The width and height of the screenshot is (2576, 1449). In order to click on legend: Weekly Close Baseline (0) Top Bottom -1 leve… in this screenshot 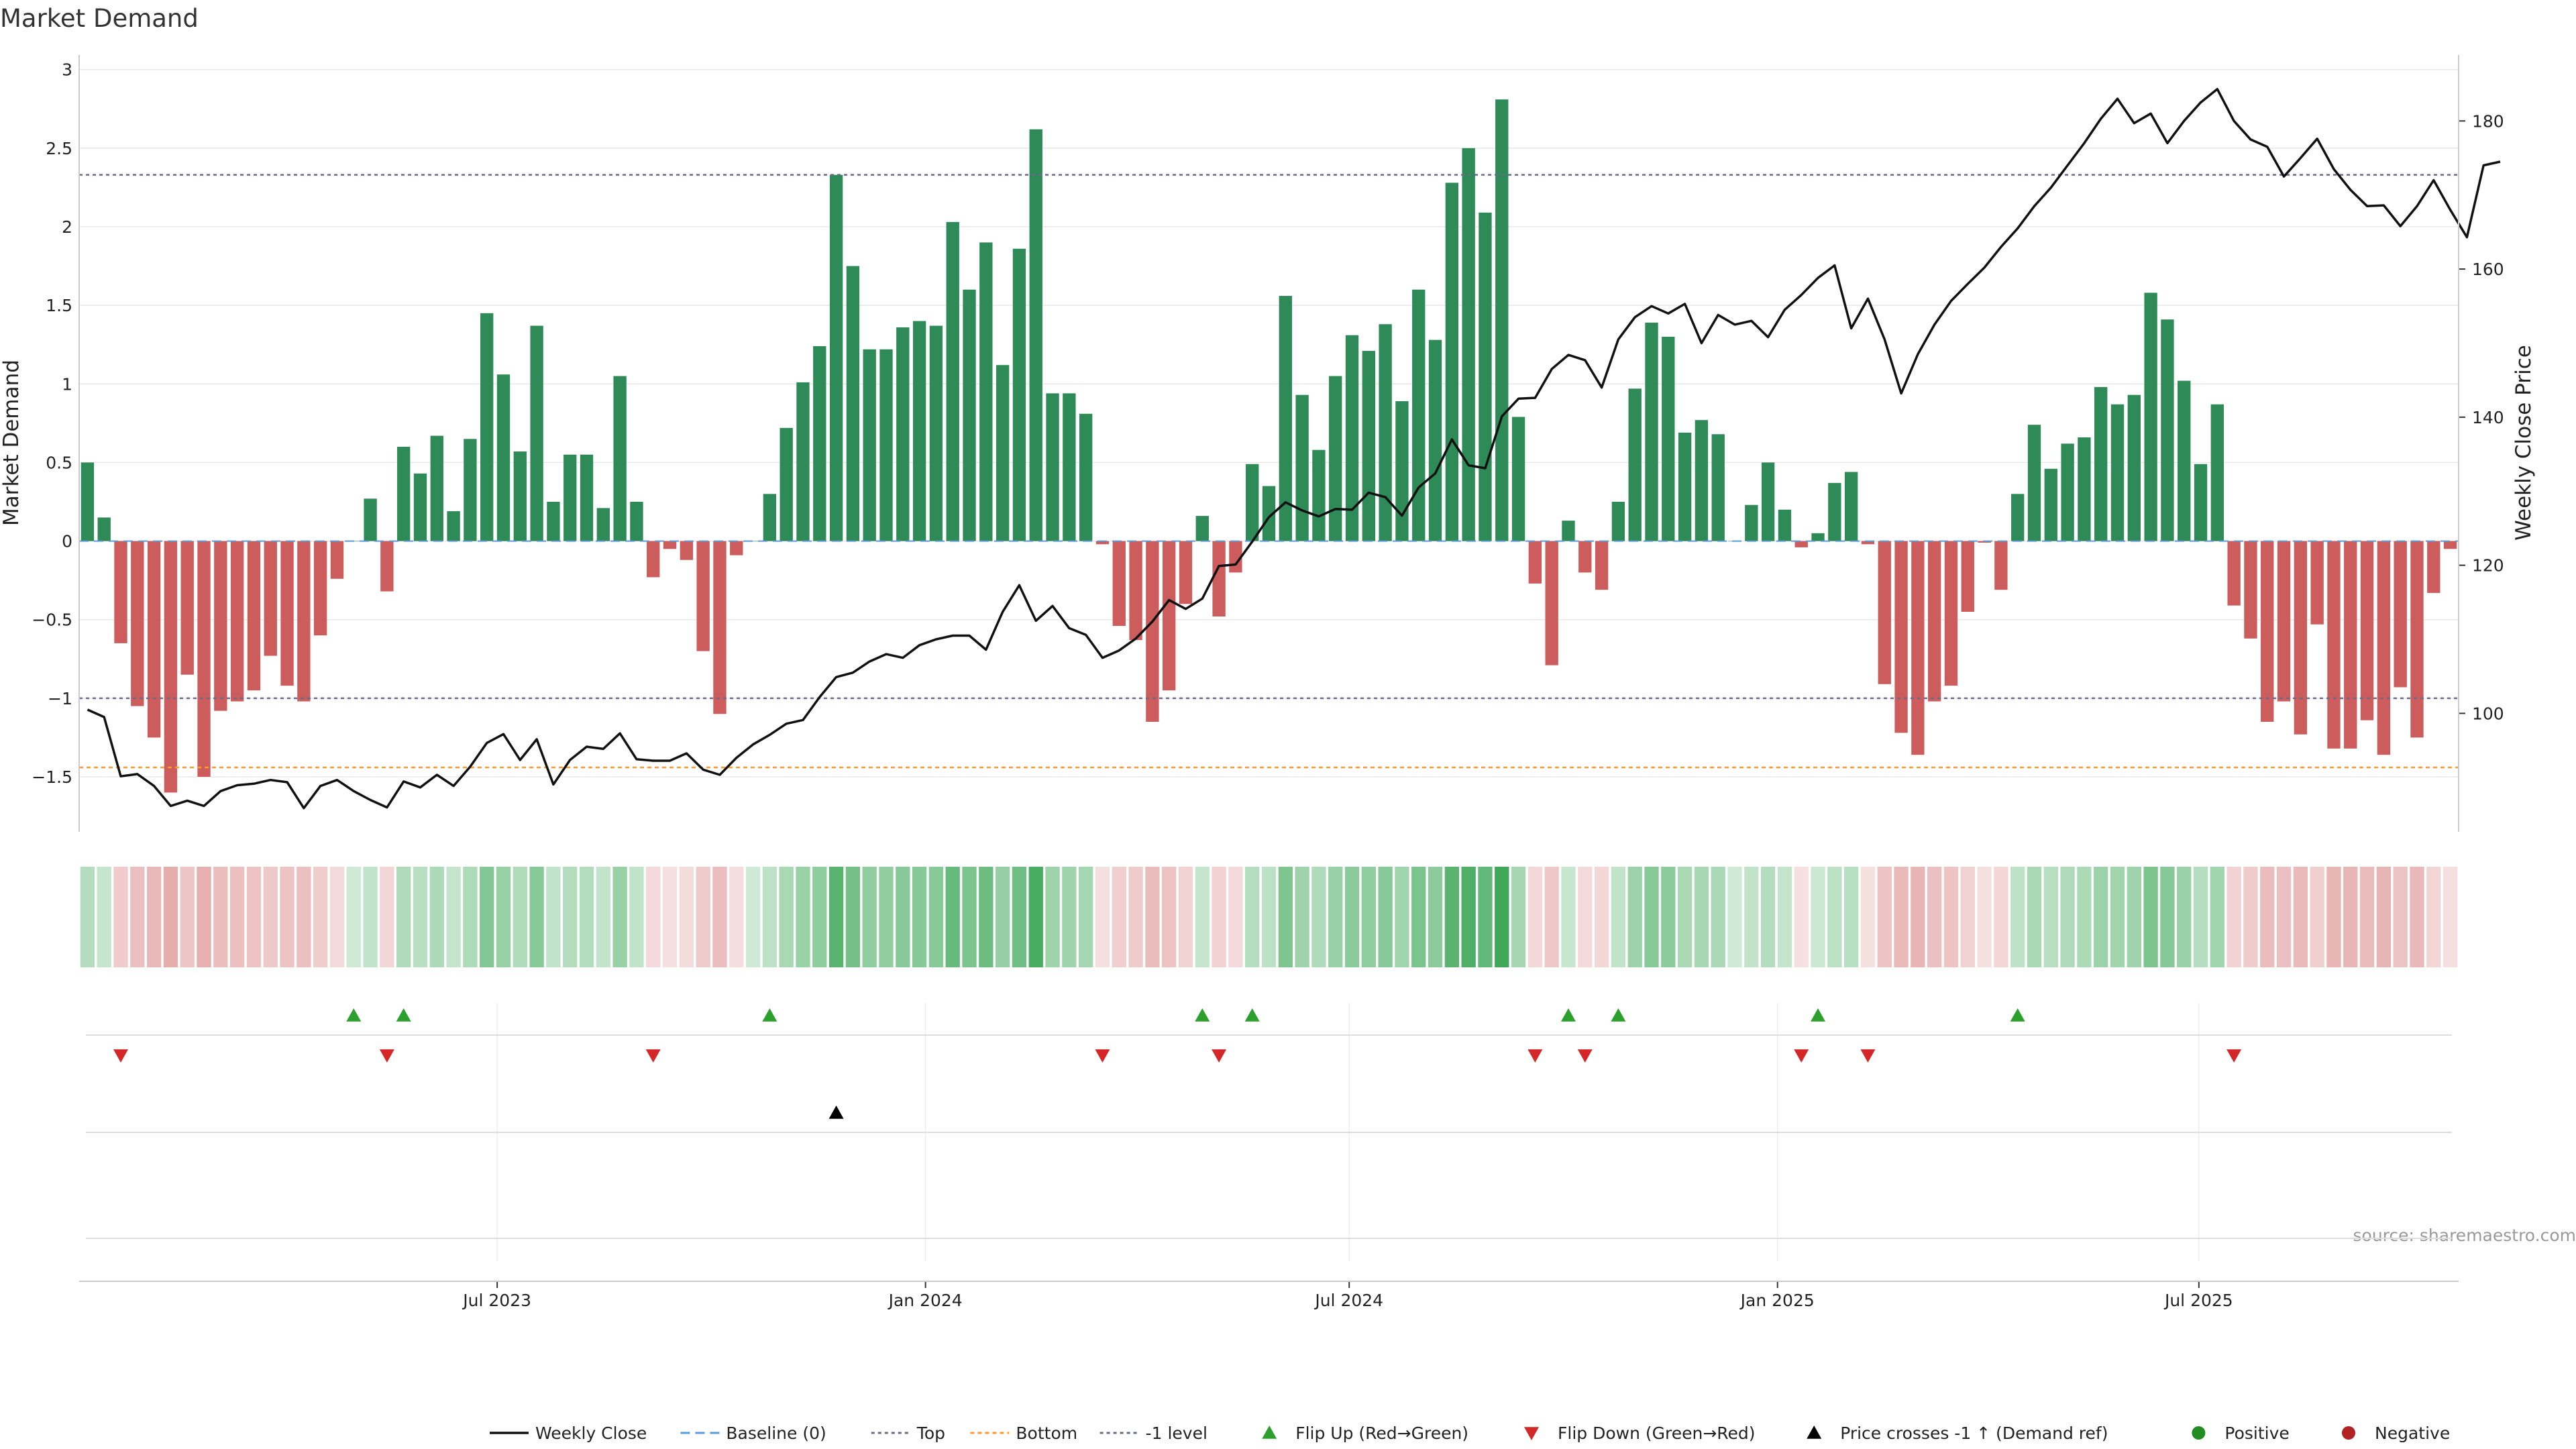, I will do `click(1470, 1433)`.